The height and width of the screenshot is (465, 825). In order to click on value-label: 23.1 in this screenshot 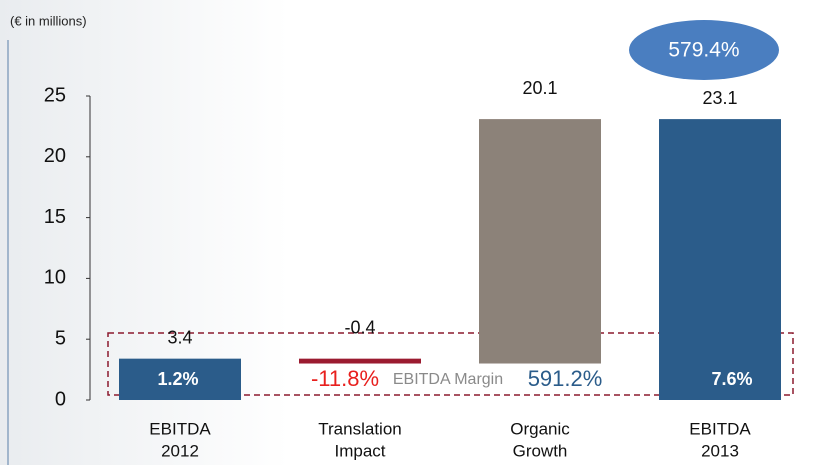, I will do `click(719, 98)`.